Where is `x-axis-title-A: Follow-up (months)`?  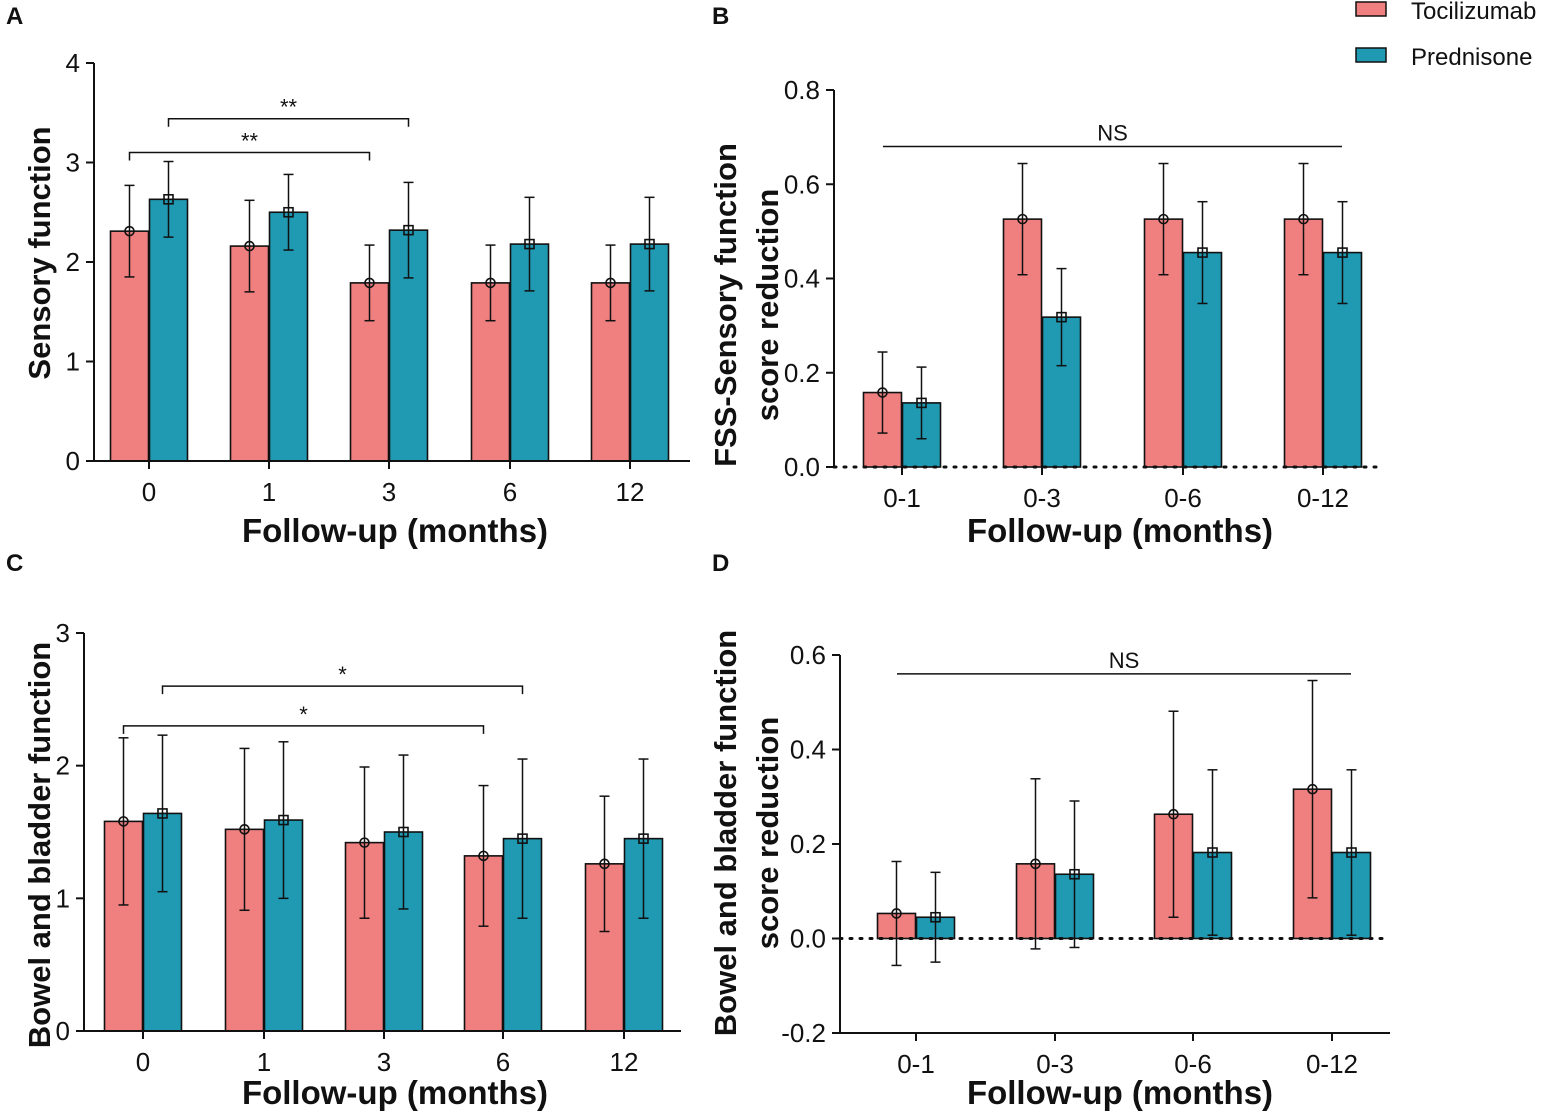
x-axis-title-A: Follow-up (months) is located at coordinates (395, 530).